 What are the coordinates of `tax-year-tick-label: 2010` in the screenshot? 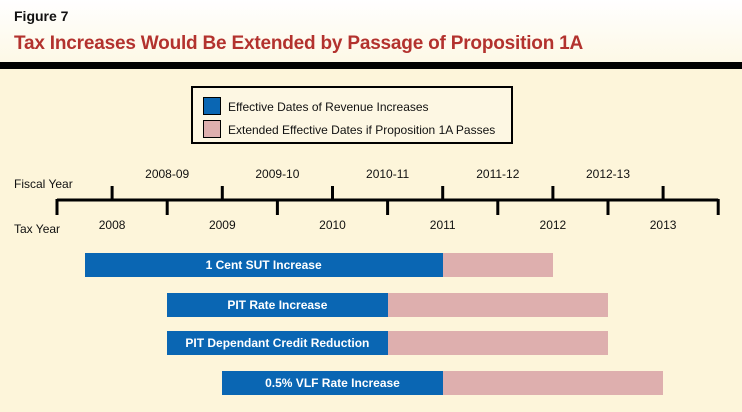 It's located at (332, 225).